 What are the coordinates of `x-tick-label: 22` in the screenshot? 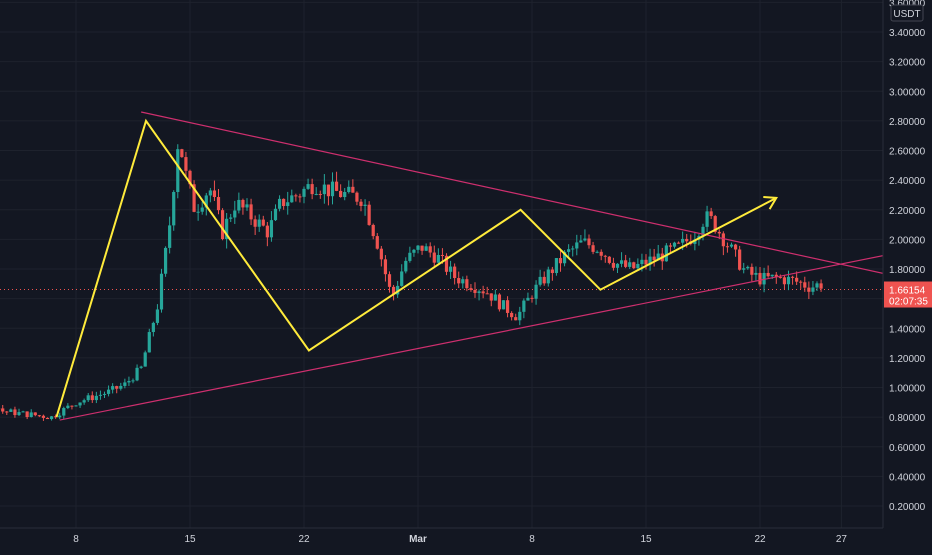 It's located at (760, 539).